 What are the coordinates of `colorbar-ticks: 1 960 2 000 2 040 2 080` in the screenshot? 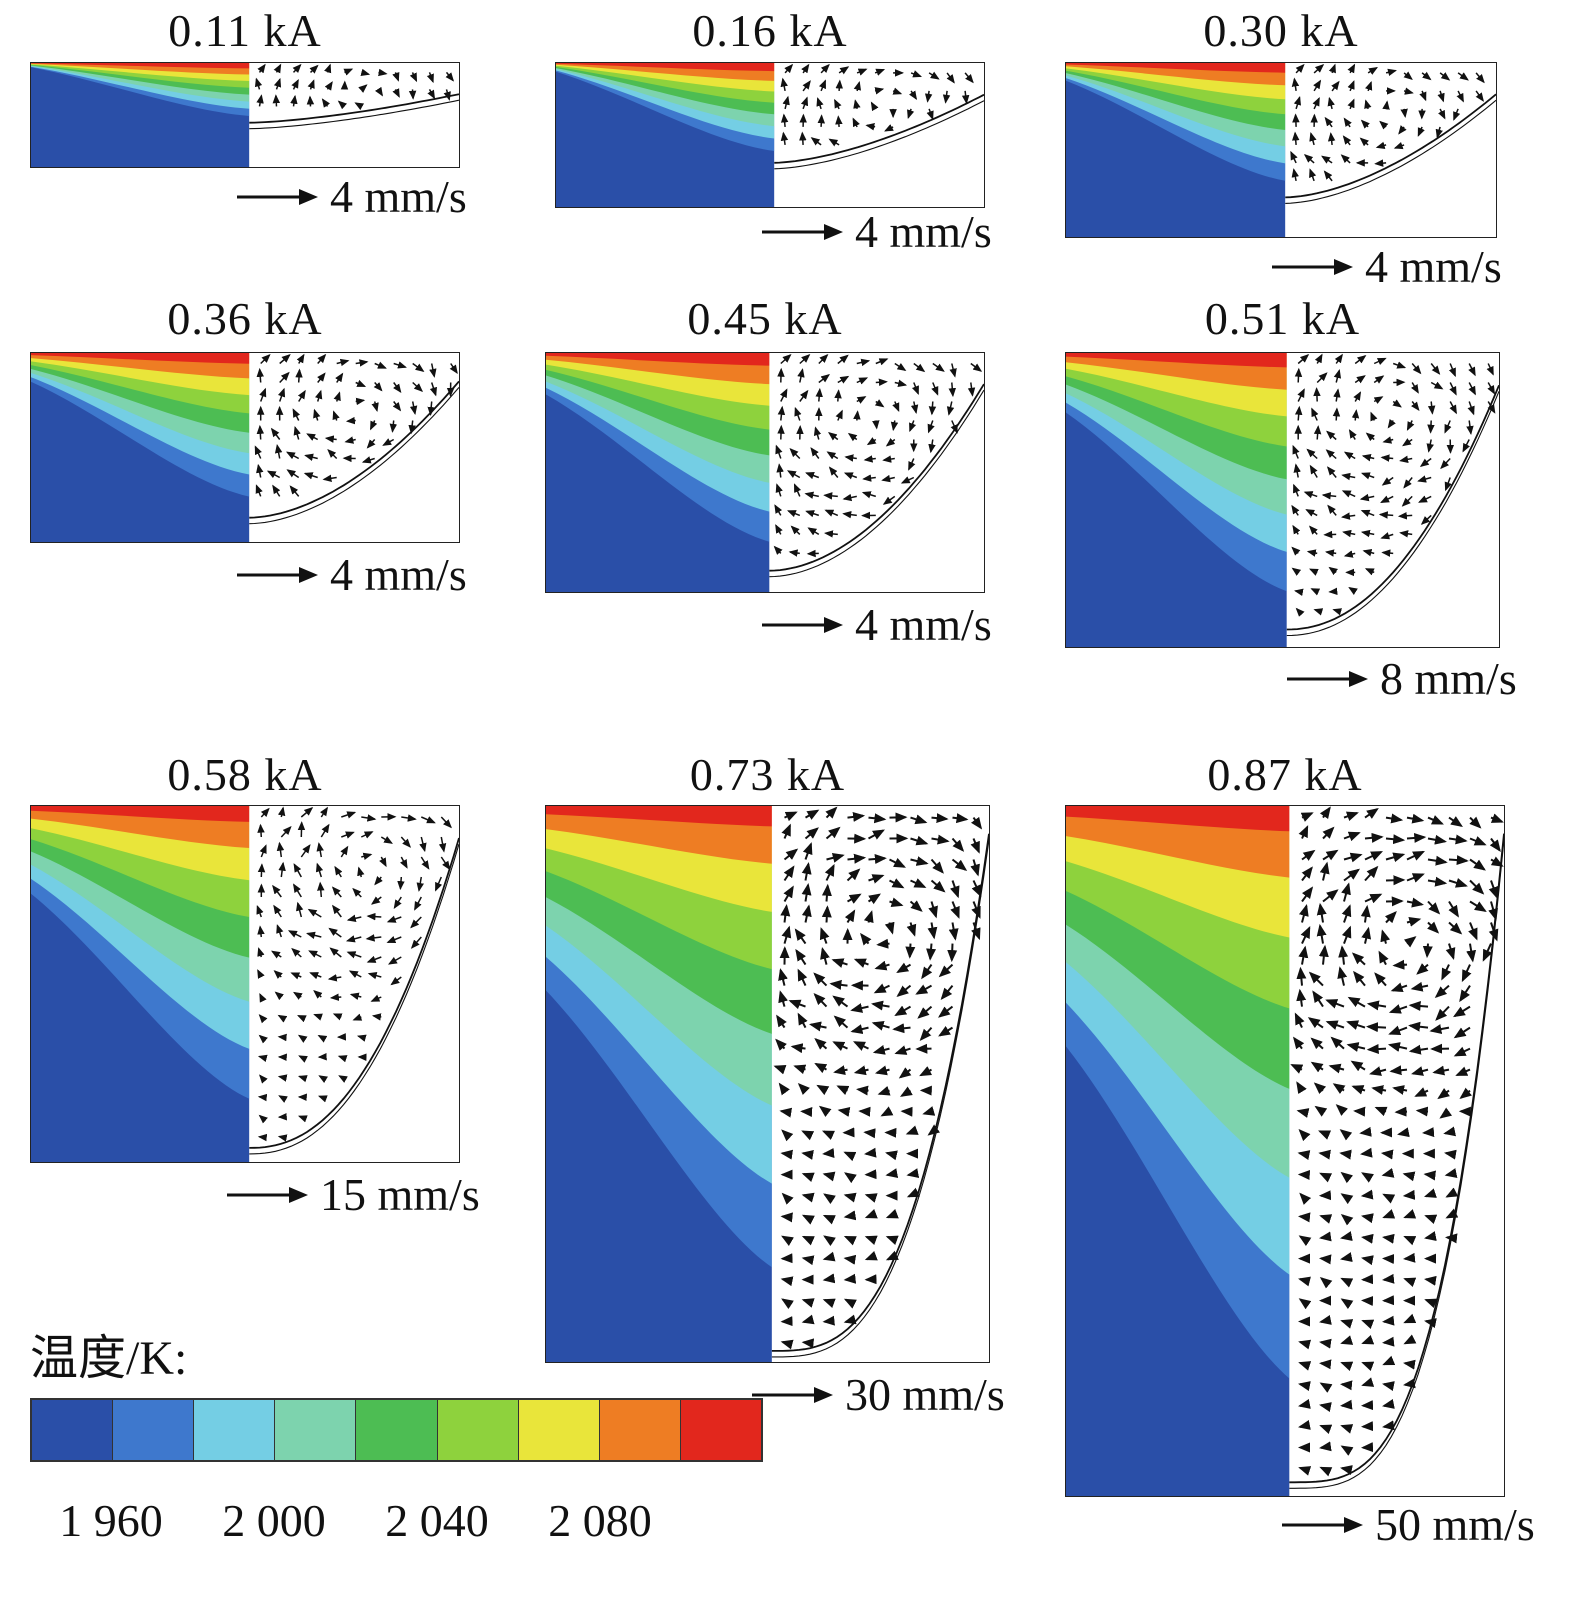 It's located at (396, 1524).